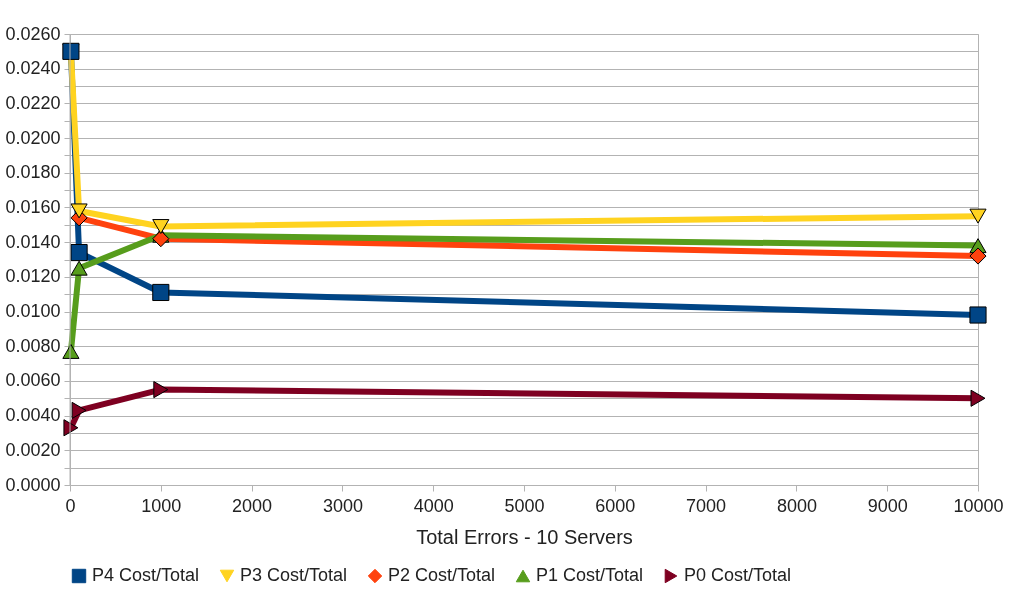 The image size is (1032, 611). What do you see at coordinates (33, 68) in the screenshot?
I see `y-tick-label: 0.0240` at bounding box center [33, 68].